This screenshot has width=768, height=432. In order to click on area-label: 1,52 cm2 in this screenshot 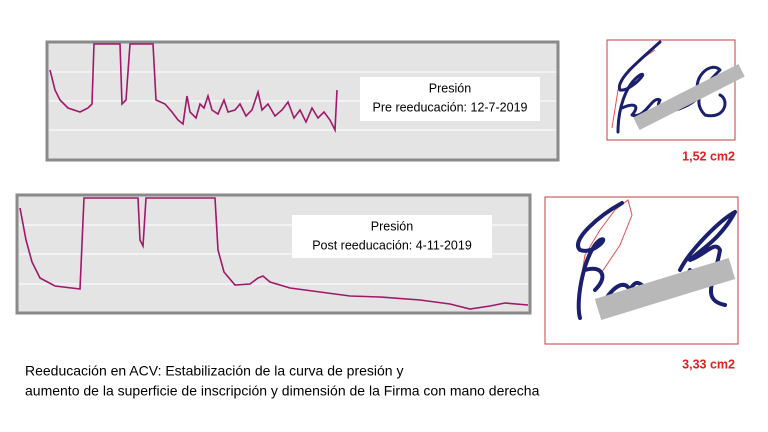, I will do `click(708, 156)`.